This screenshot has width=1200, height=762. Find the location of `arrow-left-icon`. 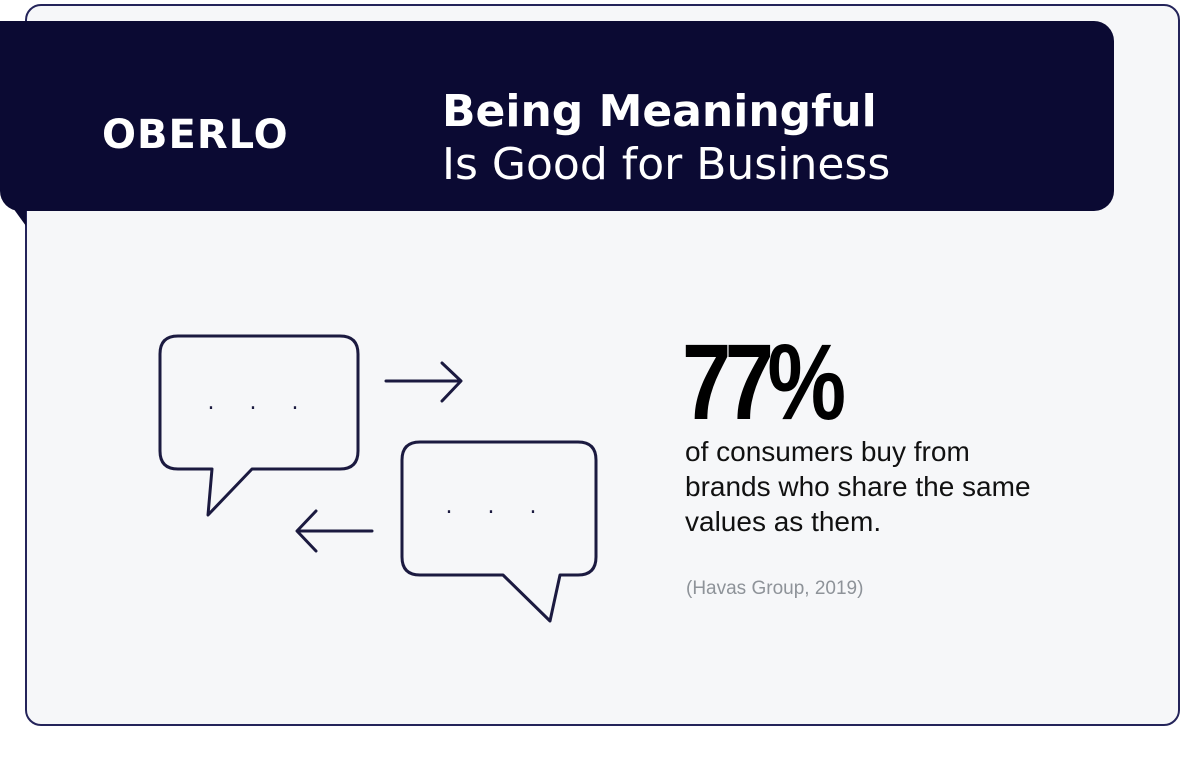

arrow-left-icon is located at coordinates (334, 531).